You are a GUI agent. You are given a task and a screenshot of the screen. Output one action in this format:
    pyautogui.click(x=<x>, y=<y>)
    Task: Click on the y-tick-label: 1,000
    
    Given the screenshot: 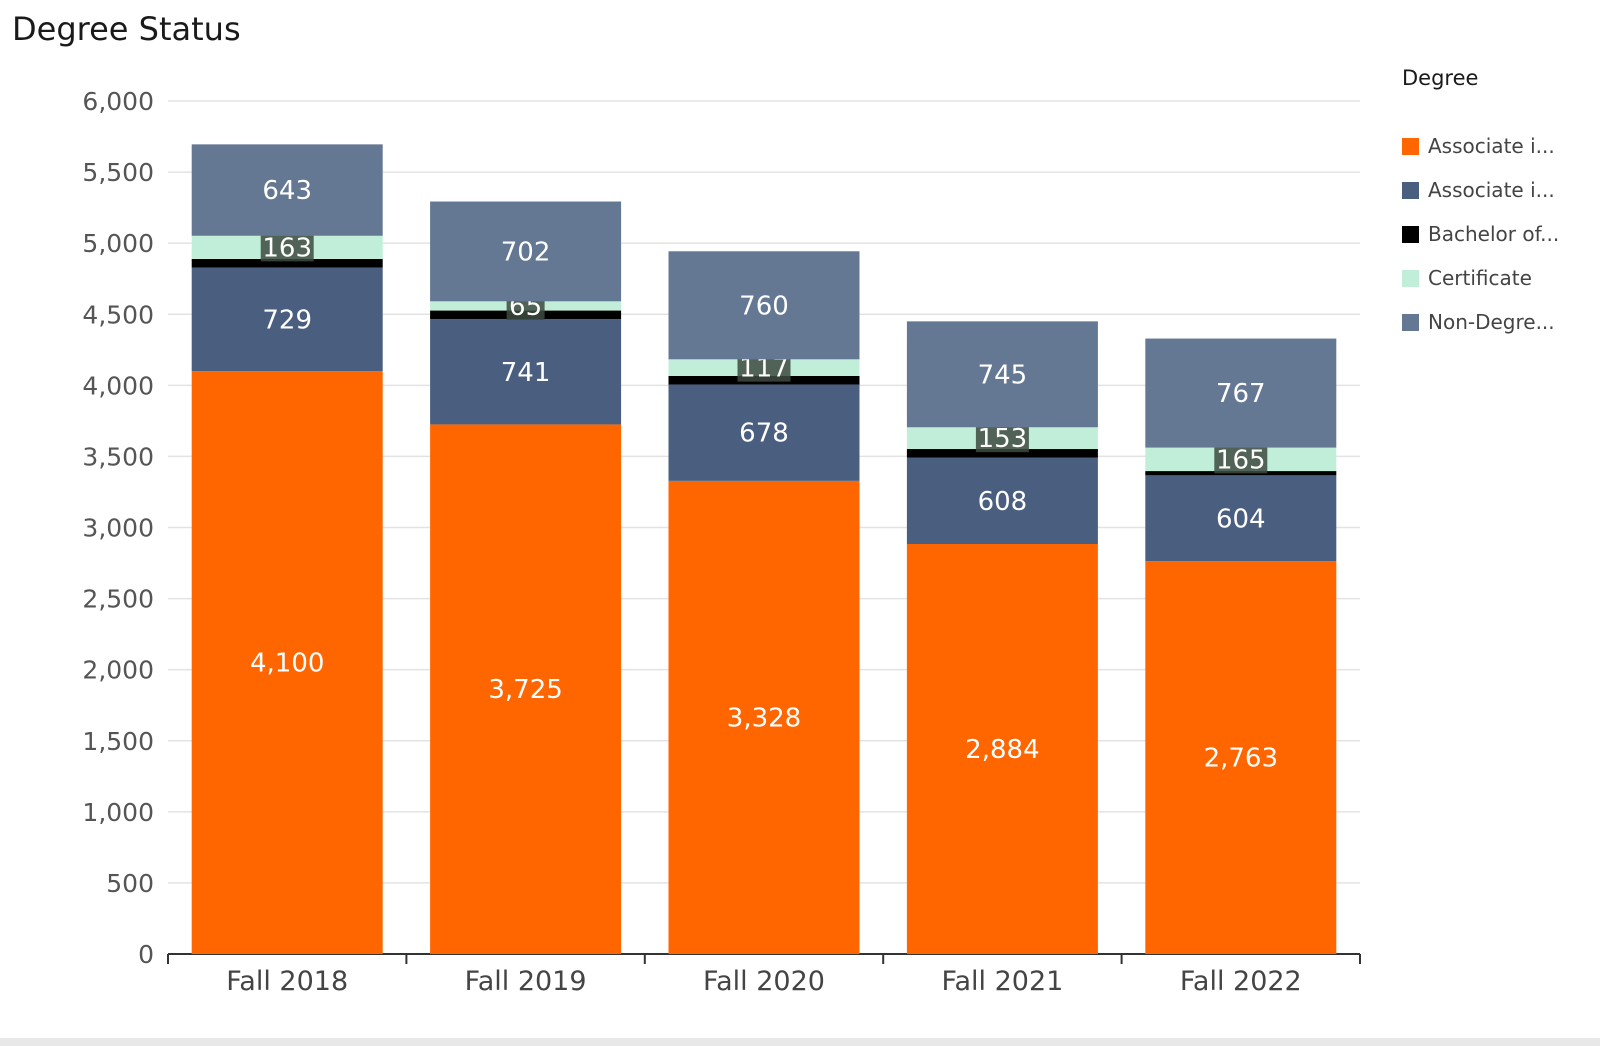 What is the action you would take?
    pyautogui.click(x=118, y=812)
    